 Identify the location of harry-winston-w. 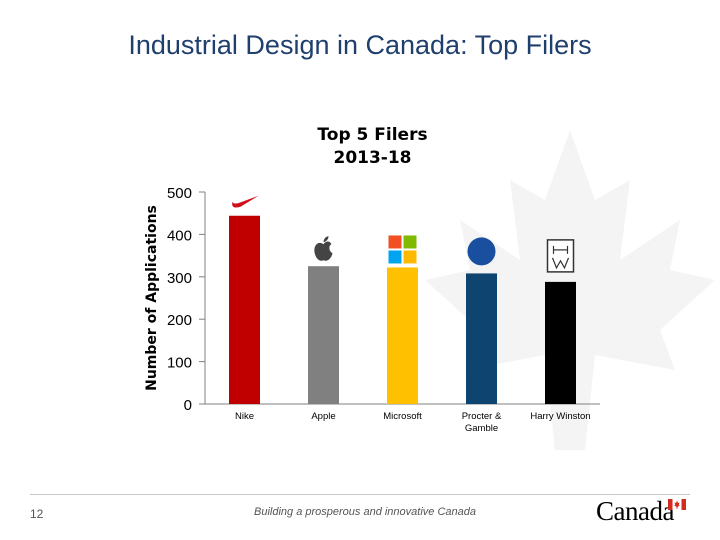
(560, 263).